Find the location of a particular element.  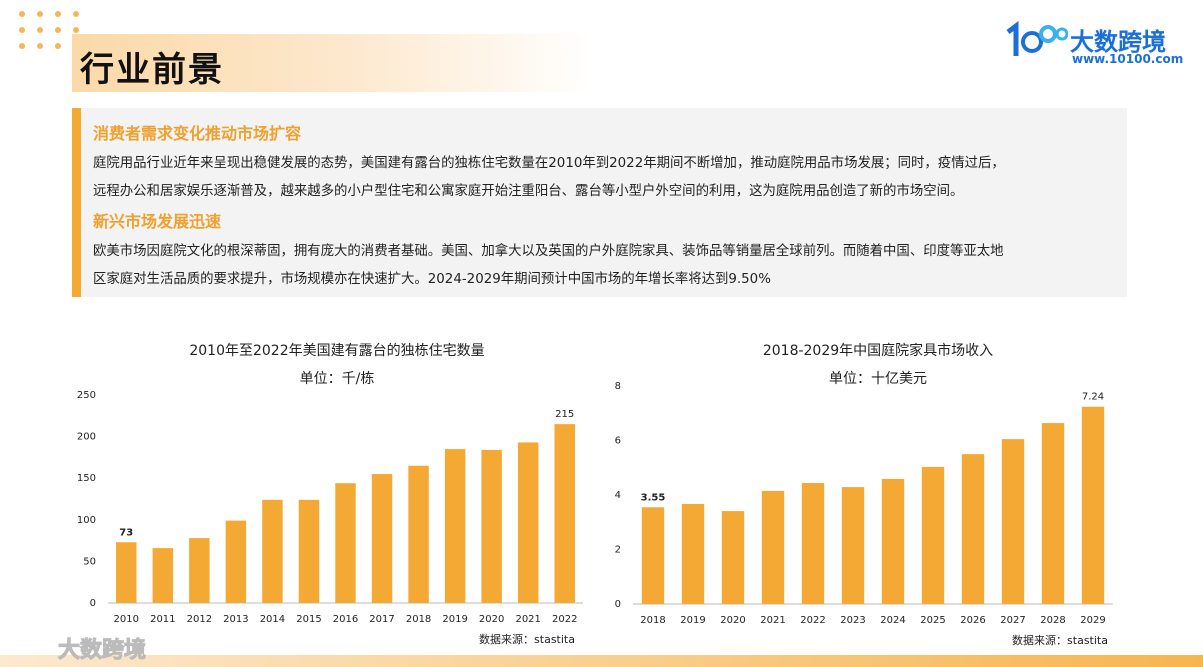

y-tick-label: 2 is located at coordinates (618, 550).